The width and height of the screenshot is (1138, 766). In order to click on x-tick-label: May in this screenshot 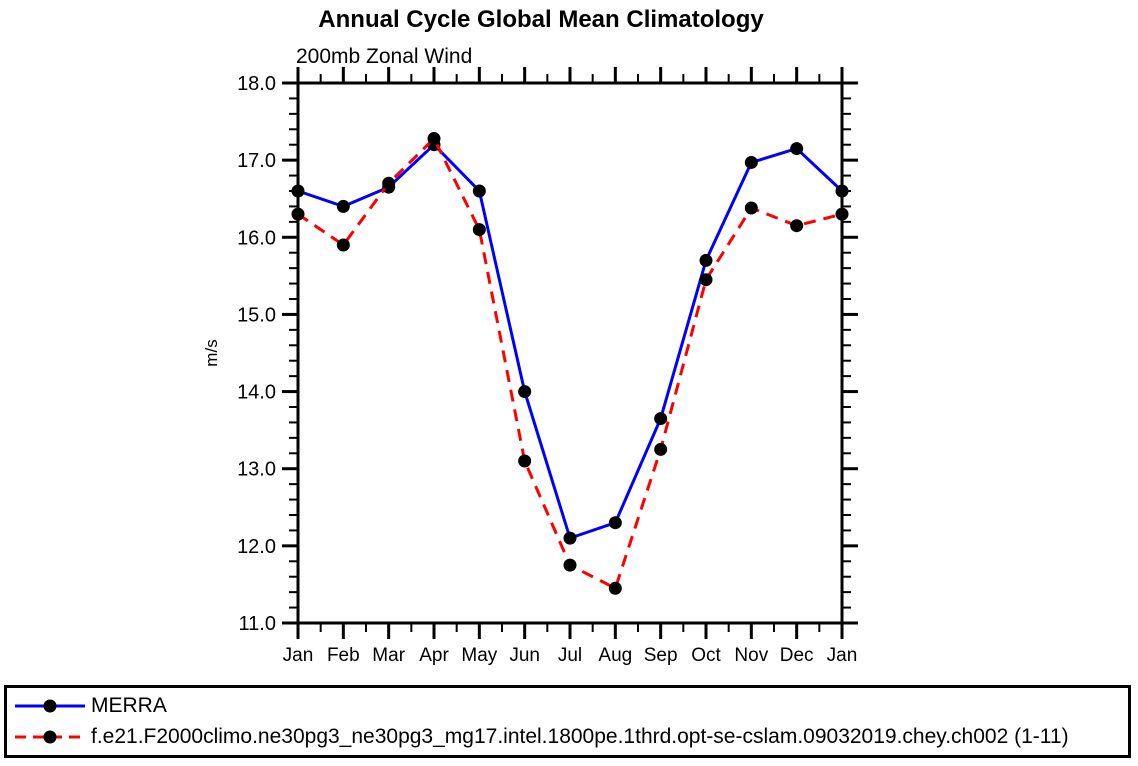, I will do `click(479, 655)`.